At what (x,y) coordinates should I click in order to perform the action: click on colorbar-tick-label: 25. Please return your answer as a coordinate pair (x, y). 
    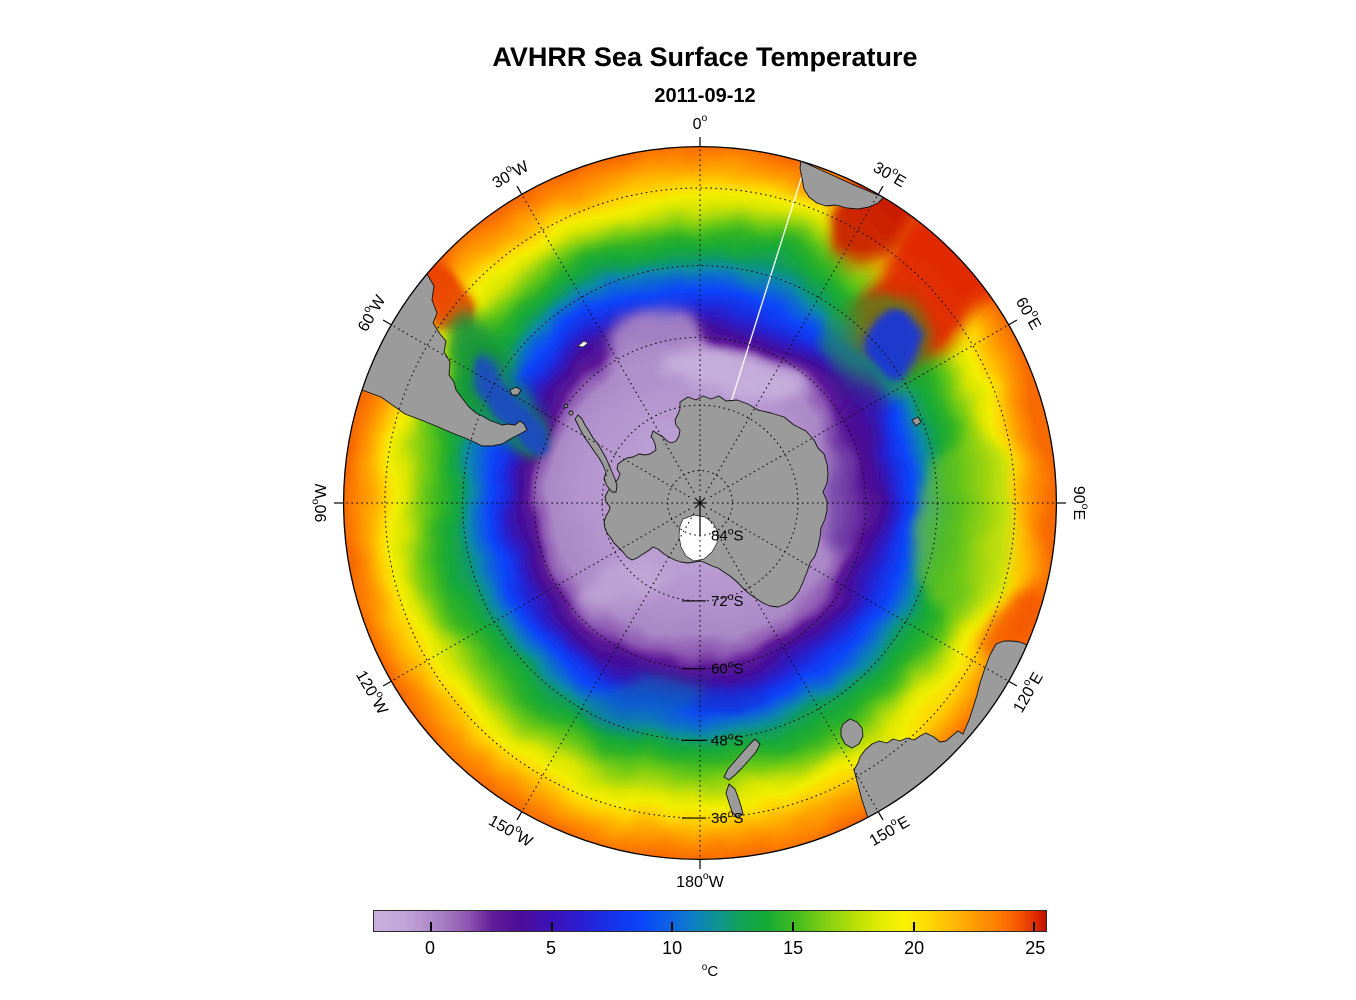
    Looking at the image, I should click on (1035, 948).